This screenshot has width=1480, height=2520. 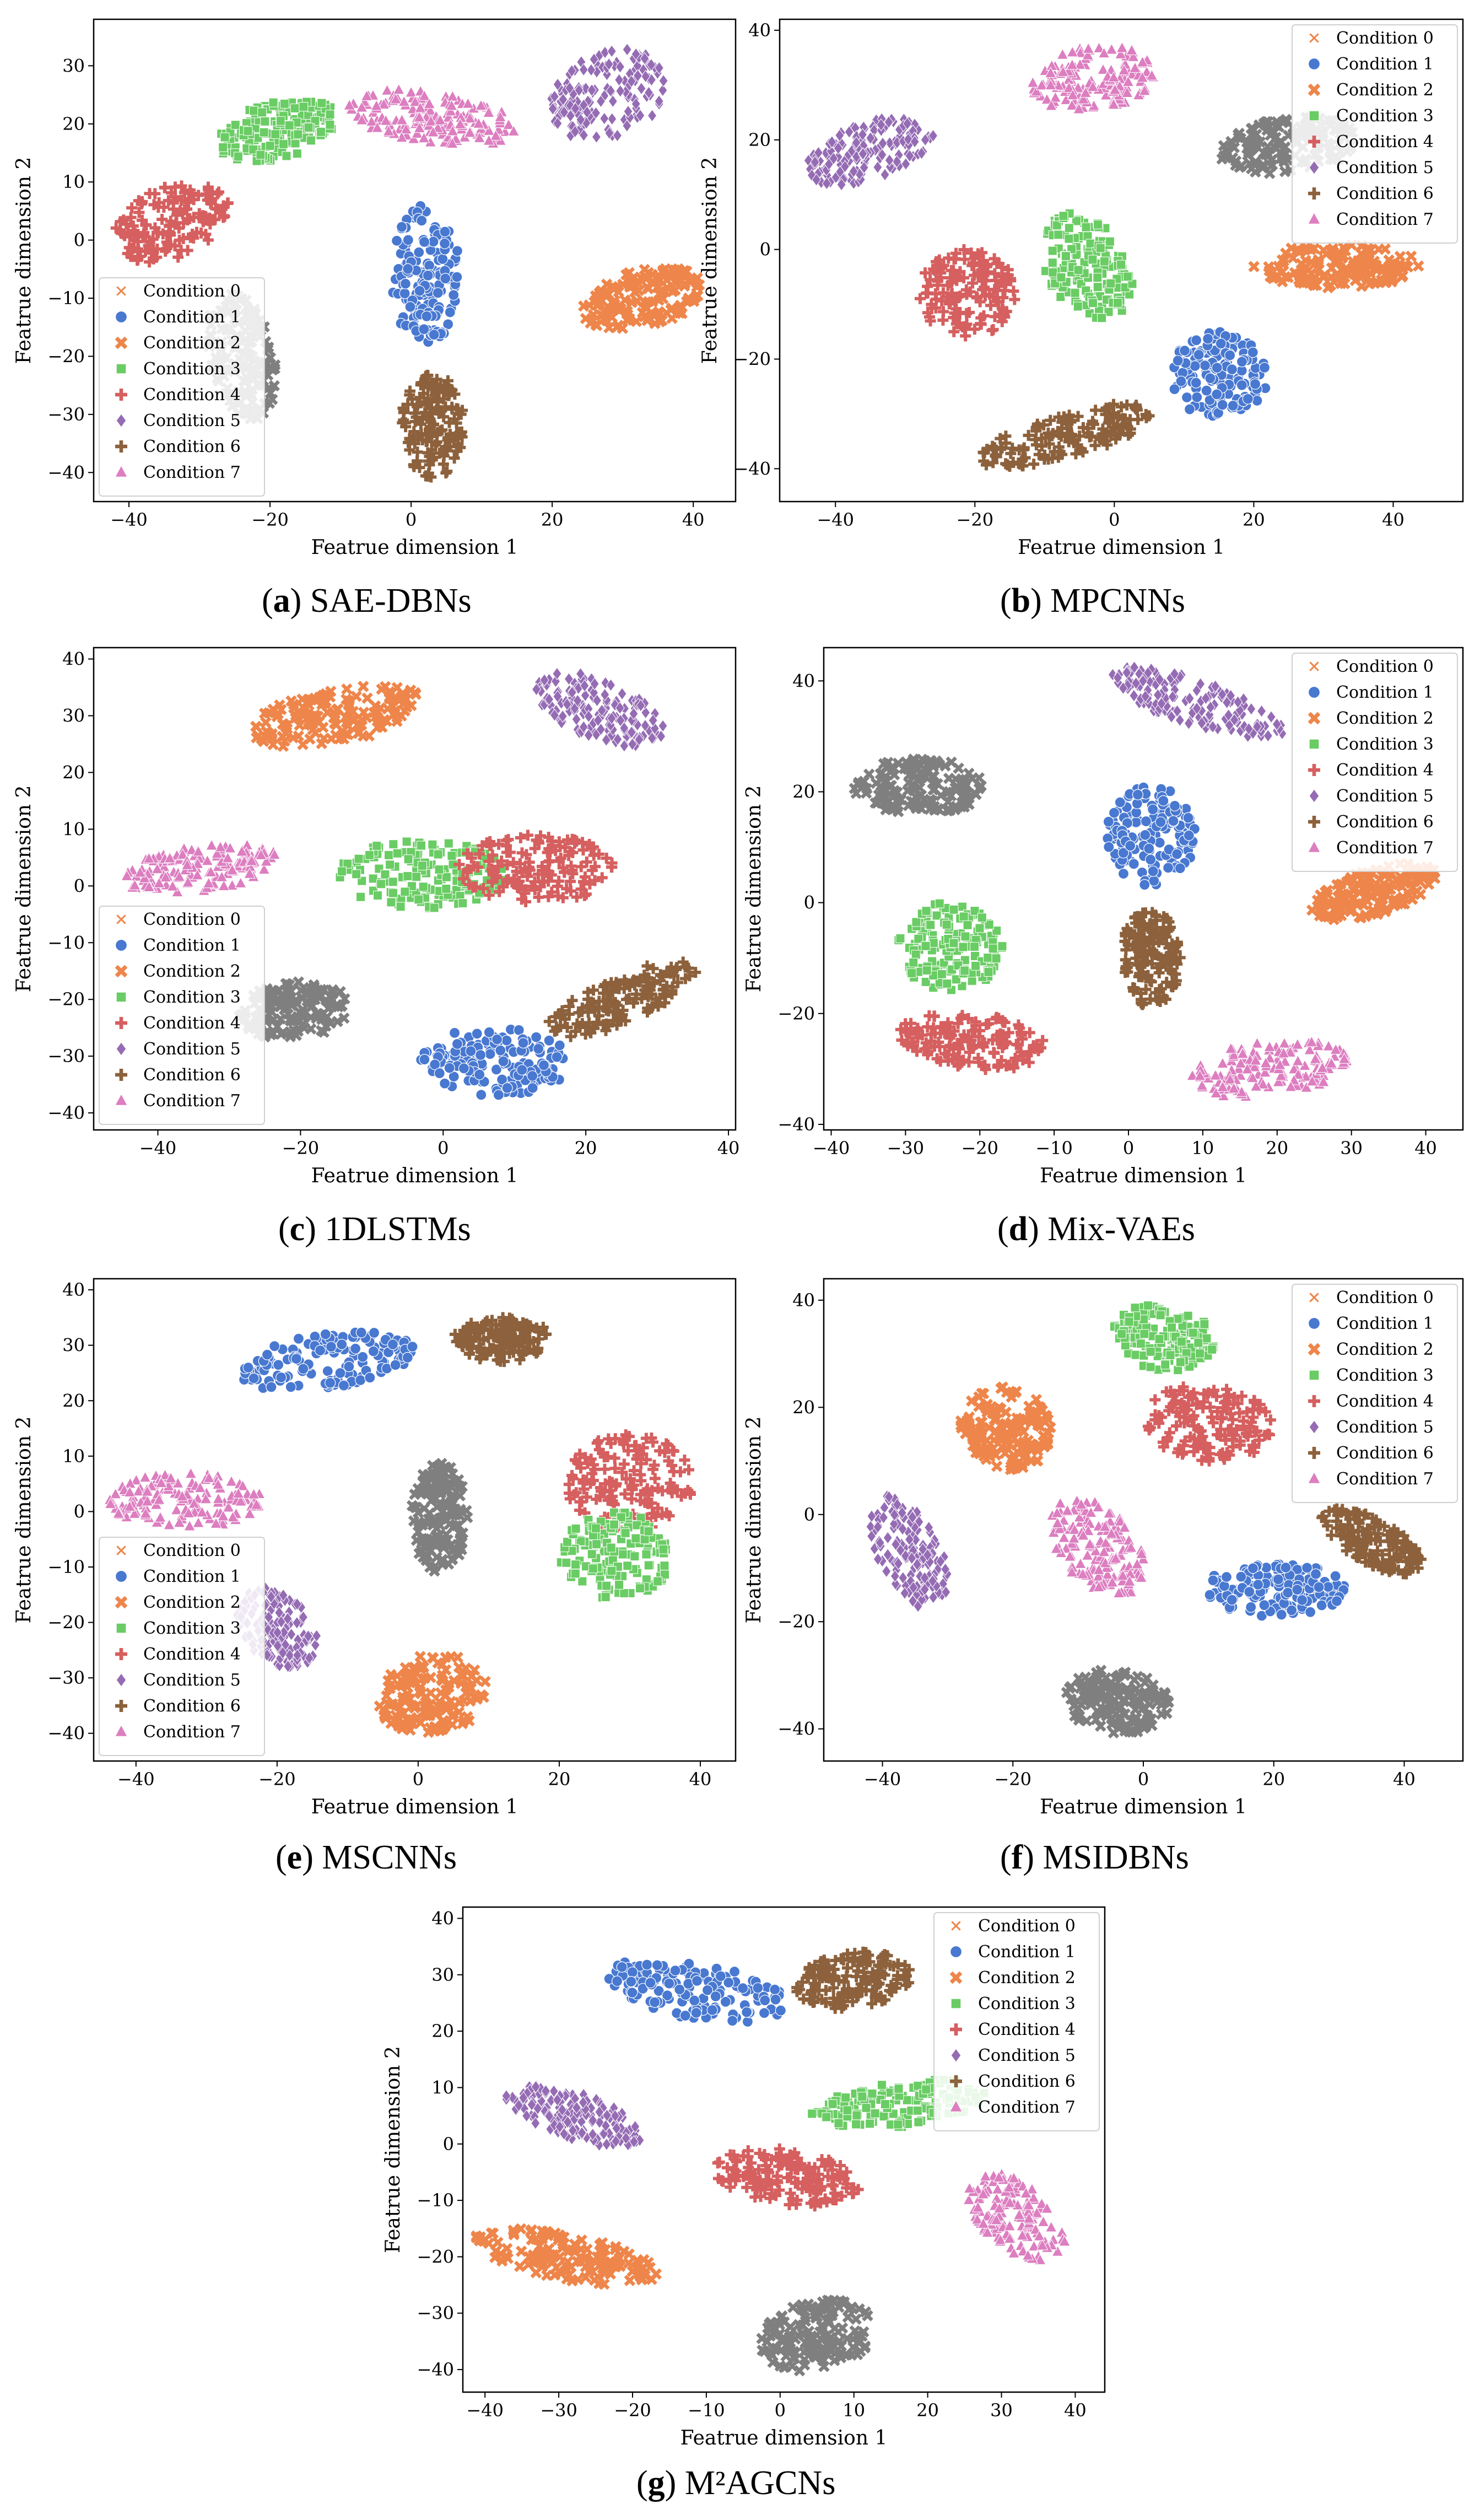 What do you see at coordinates (66, 472) in the screenshot?
I see `y-tick-label: −40` at bounding box center [66, 472].